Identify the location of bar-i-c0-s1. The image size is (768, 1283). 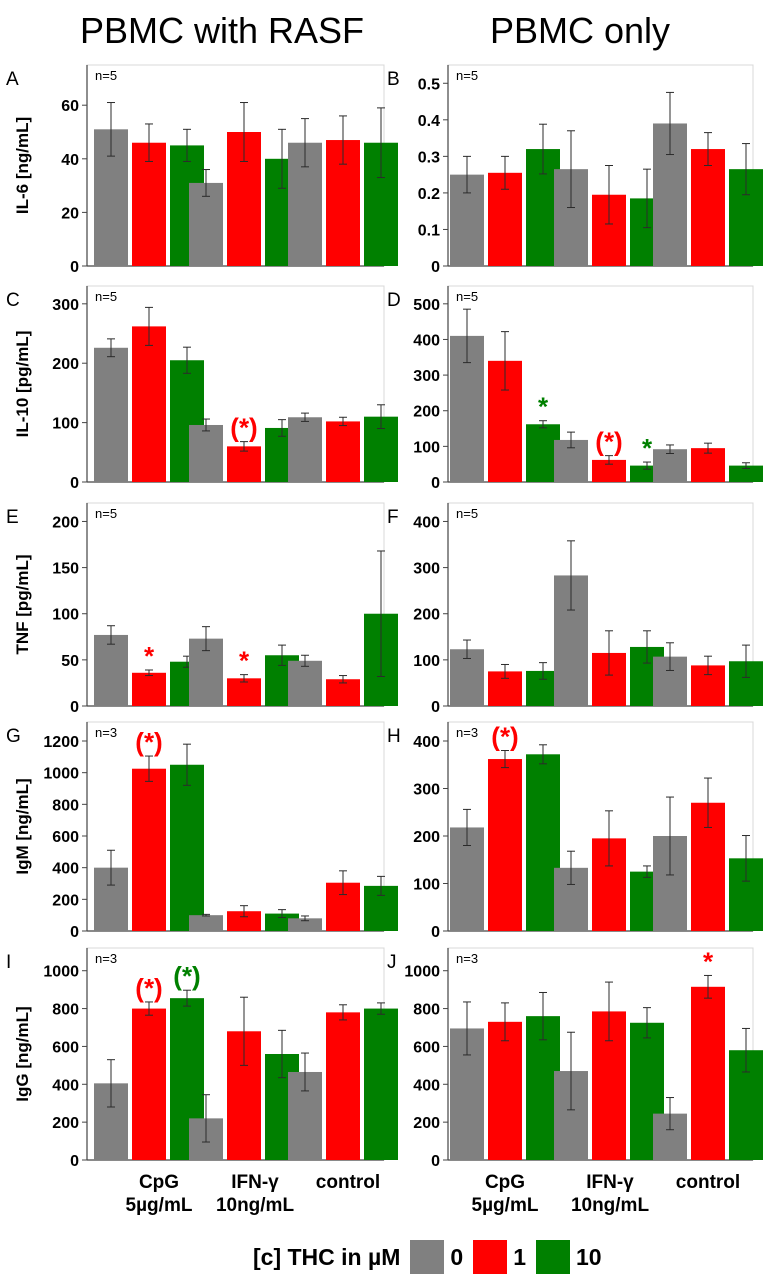
(149, 1084).